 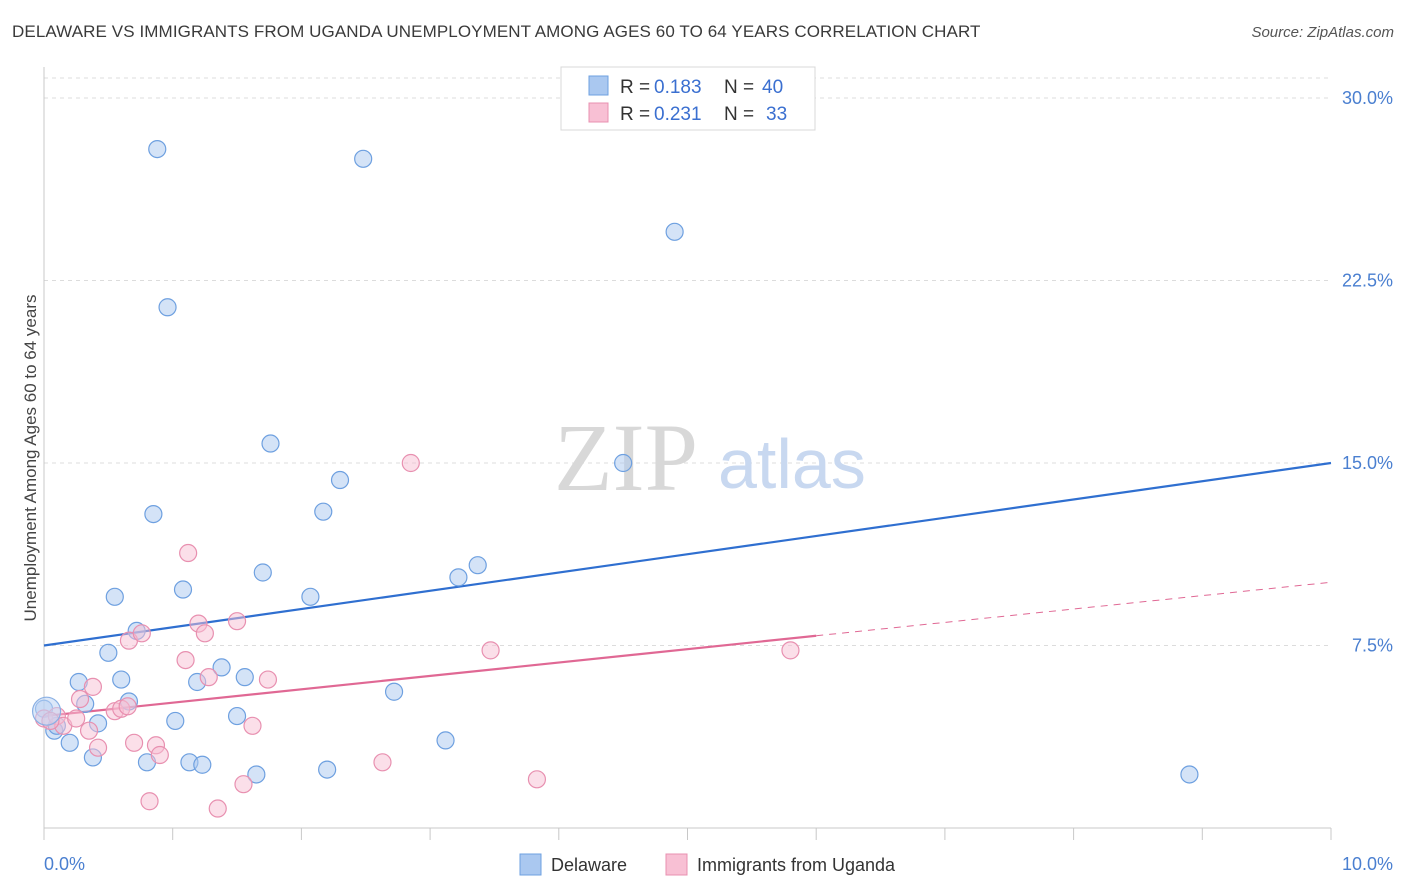 What do you see at coordinates (1367, 463) in the screenshot?
I see `y-tick-label: 15.0%` at bounding box center [1367, 463].